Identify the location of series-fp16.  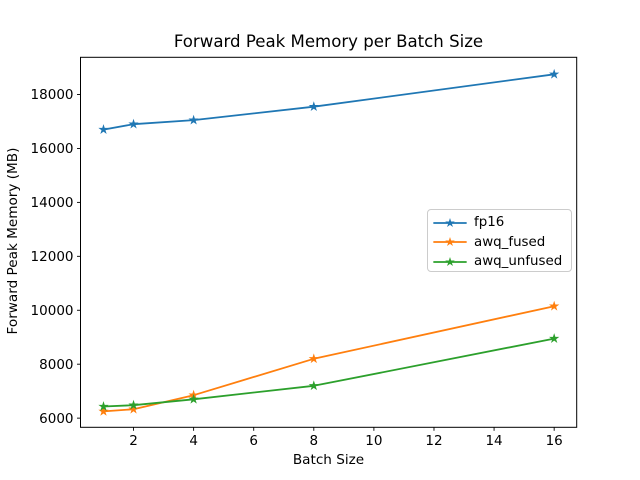
(329, 101).